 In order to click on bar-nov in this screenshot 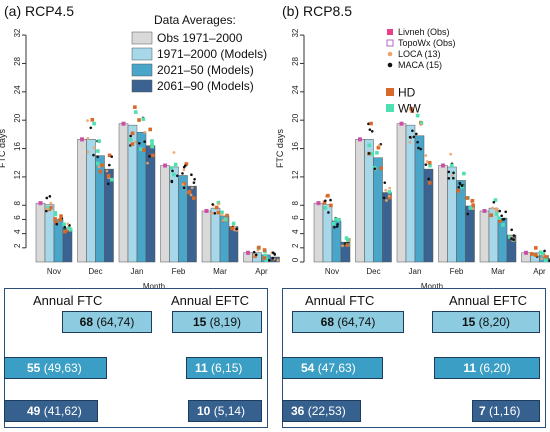, I will do `click(49, 233)`.